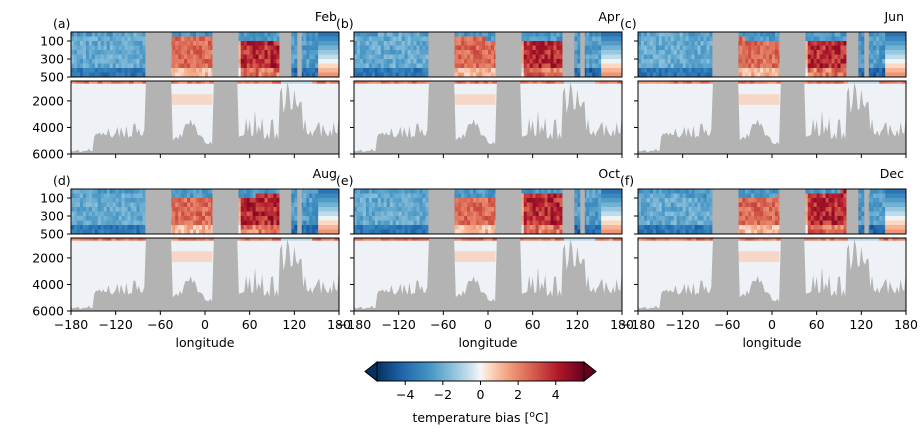  Describe the element at coordinates (62, 180) in the screenshot. I see `panel-letter: (d)` at that location.